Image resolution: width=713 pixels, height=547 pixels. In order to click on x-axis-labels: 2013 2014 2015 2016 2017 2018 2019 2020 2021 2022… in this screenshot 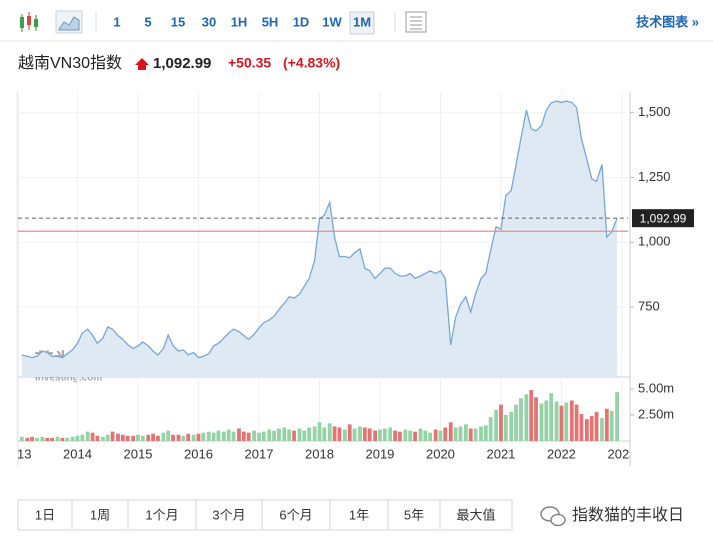, I will do `click(327, 453)`.